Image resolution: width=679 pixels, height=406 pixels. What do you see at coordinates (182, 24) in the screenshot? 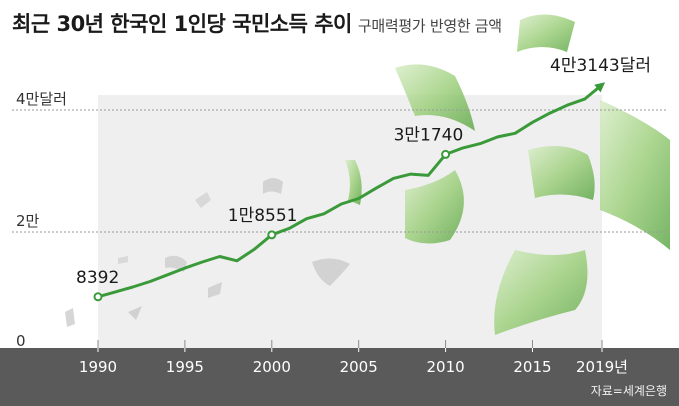
I see `chart-title: 최근 30년 한국인 1인당 국민소득 추이` at bounding box center [182, 24].